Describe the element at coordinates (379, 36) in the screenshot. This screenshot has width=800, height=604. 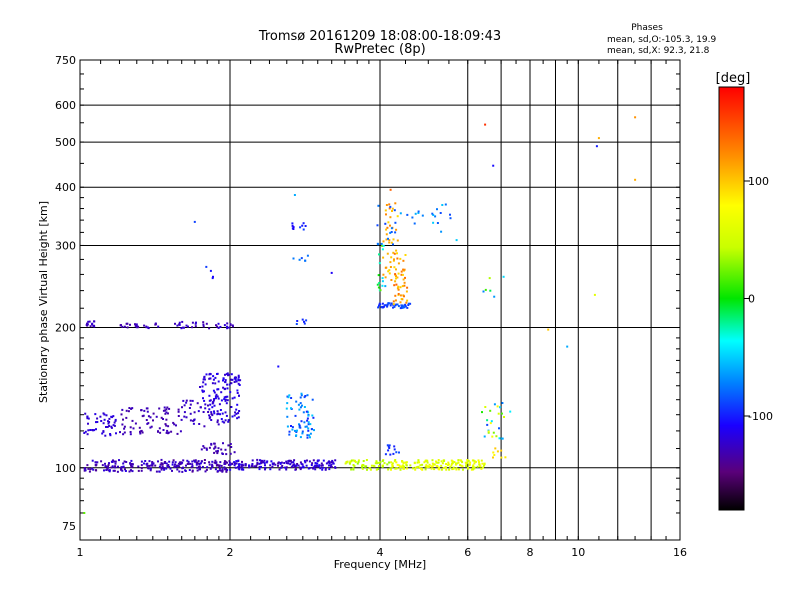
I see `chart-title: Tromsø 20161209 18:08:00-18:09:43` at that location.